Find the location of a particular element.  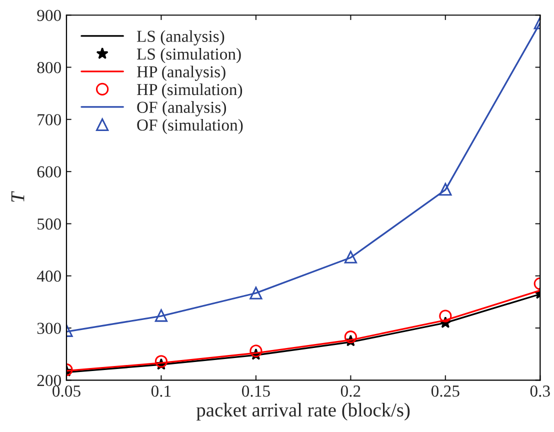

y-tick-label: 500 is located at coordinates (49, 224).